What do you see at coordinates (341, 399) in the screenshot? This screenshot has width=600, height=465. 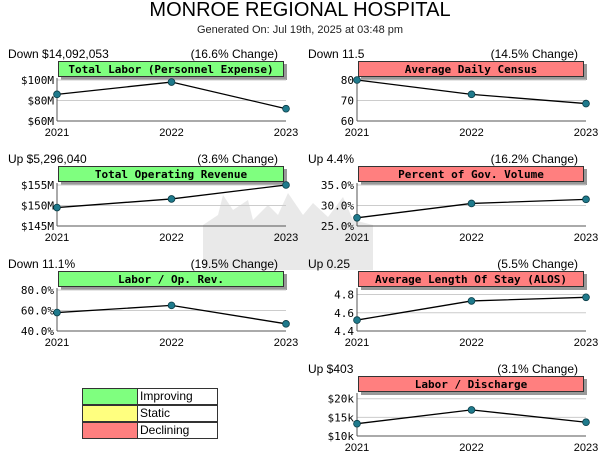 I see `y-tick-label: $20k` at bounding box center [341, 399].